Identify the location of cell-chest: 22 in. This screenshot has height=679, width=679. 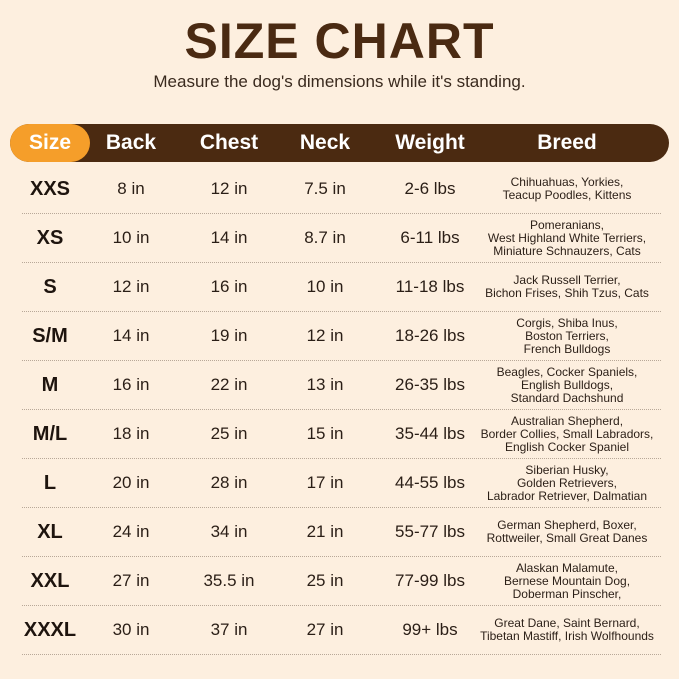
(229, 384).